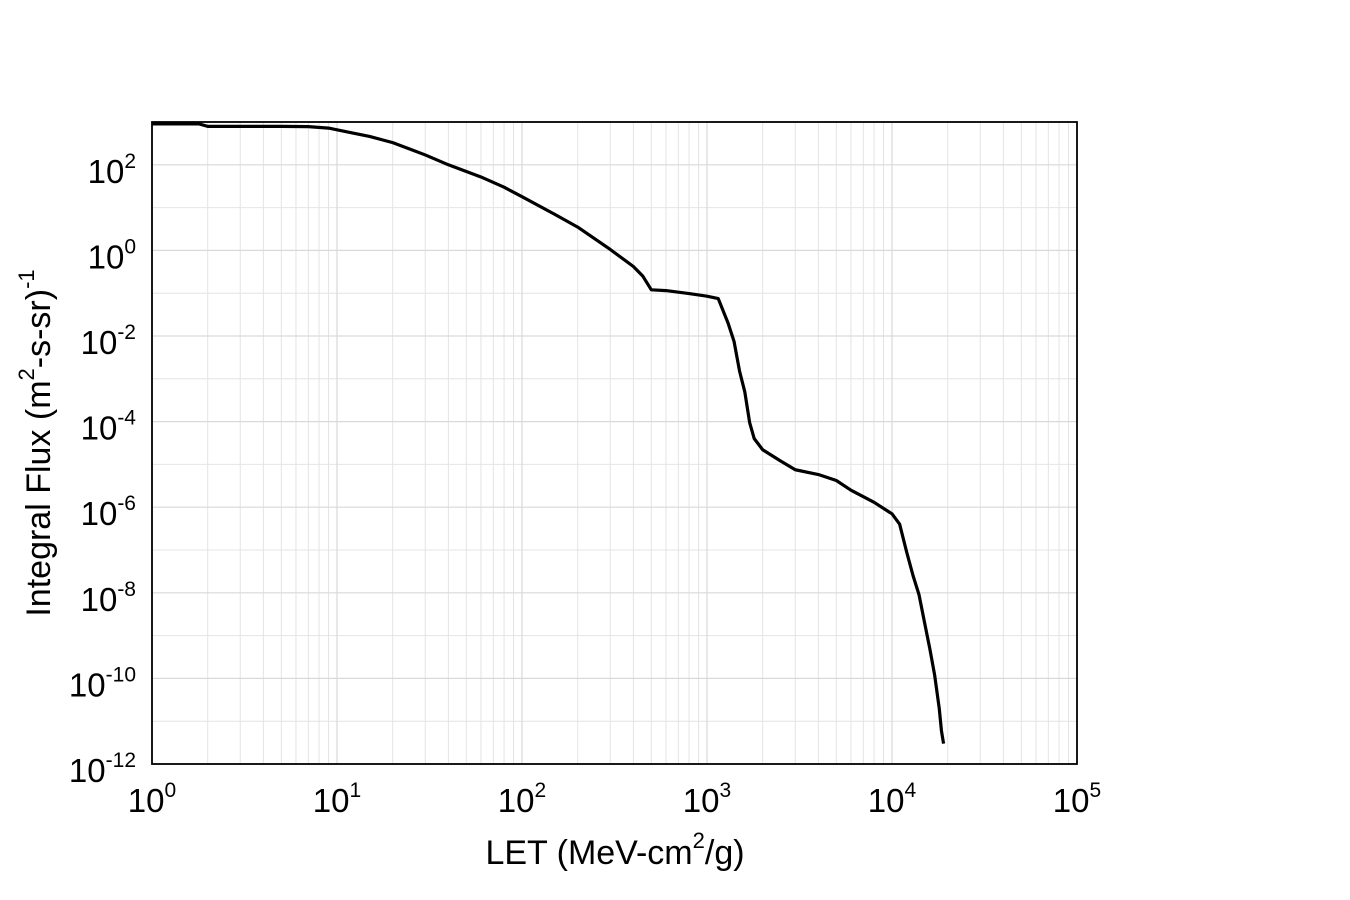 The height and width of the screenshot is (900, 1350). Describe the element at coordinates (522, 799) in the screenshot. I see `x-tick-label: 10²` at that location.